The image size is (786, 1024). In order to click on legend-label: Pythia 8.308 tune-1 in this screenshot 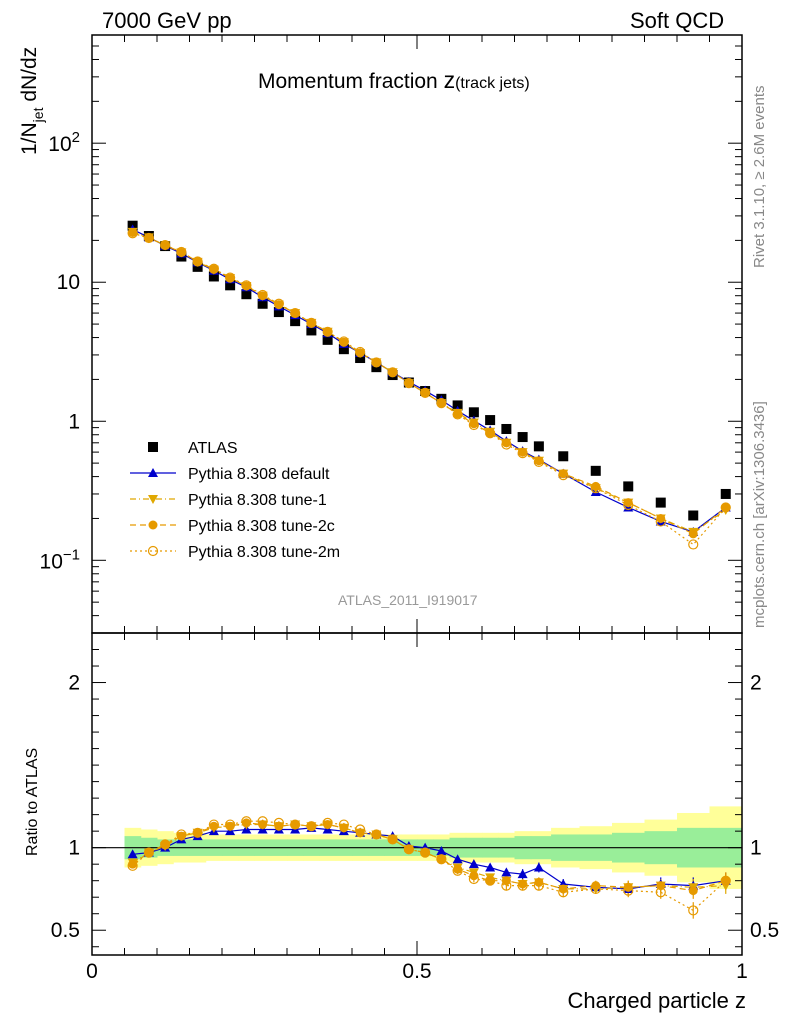, I will do `click(257, 500)`.